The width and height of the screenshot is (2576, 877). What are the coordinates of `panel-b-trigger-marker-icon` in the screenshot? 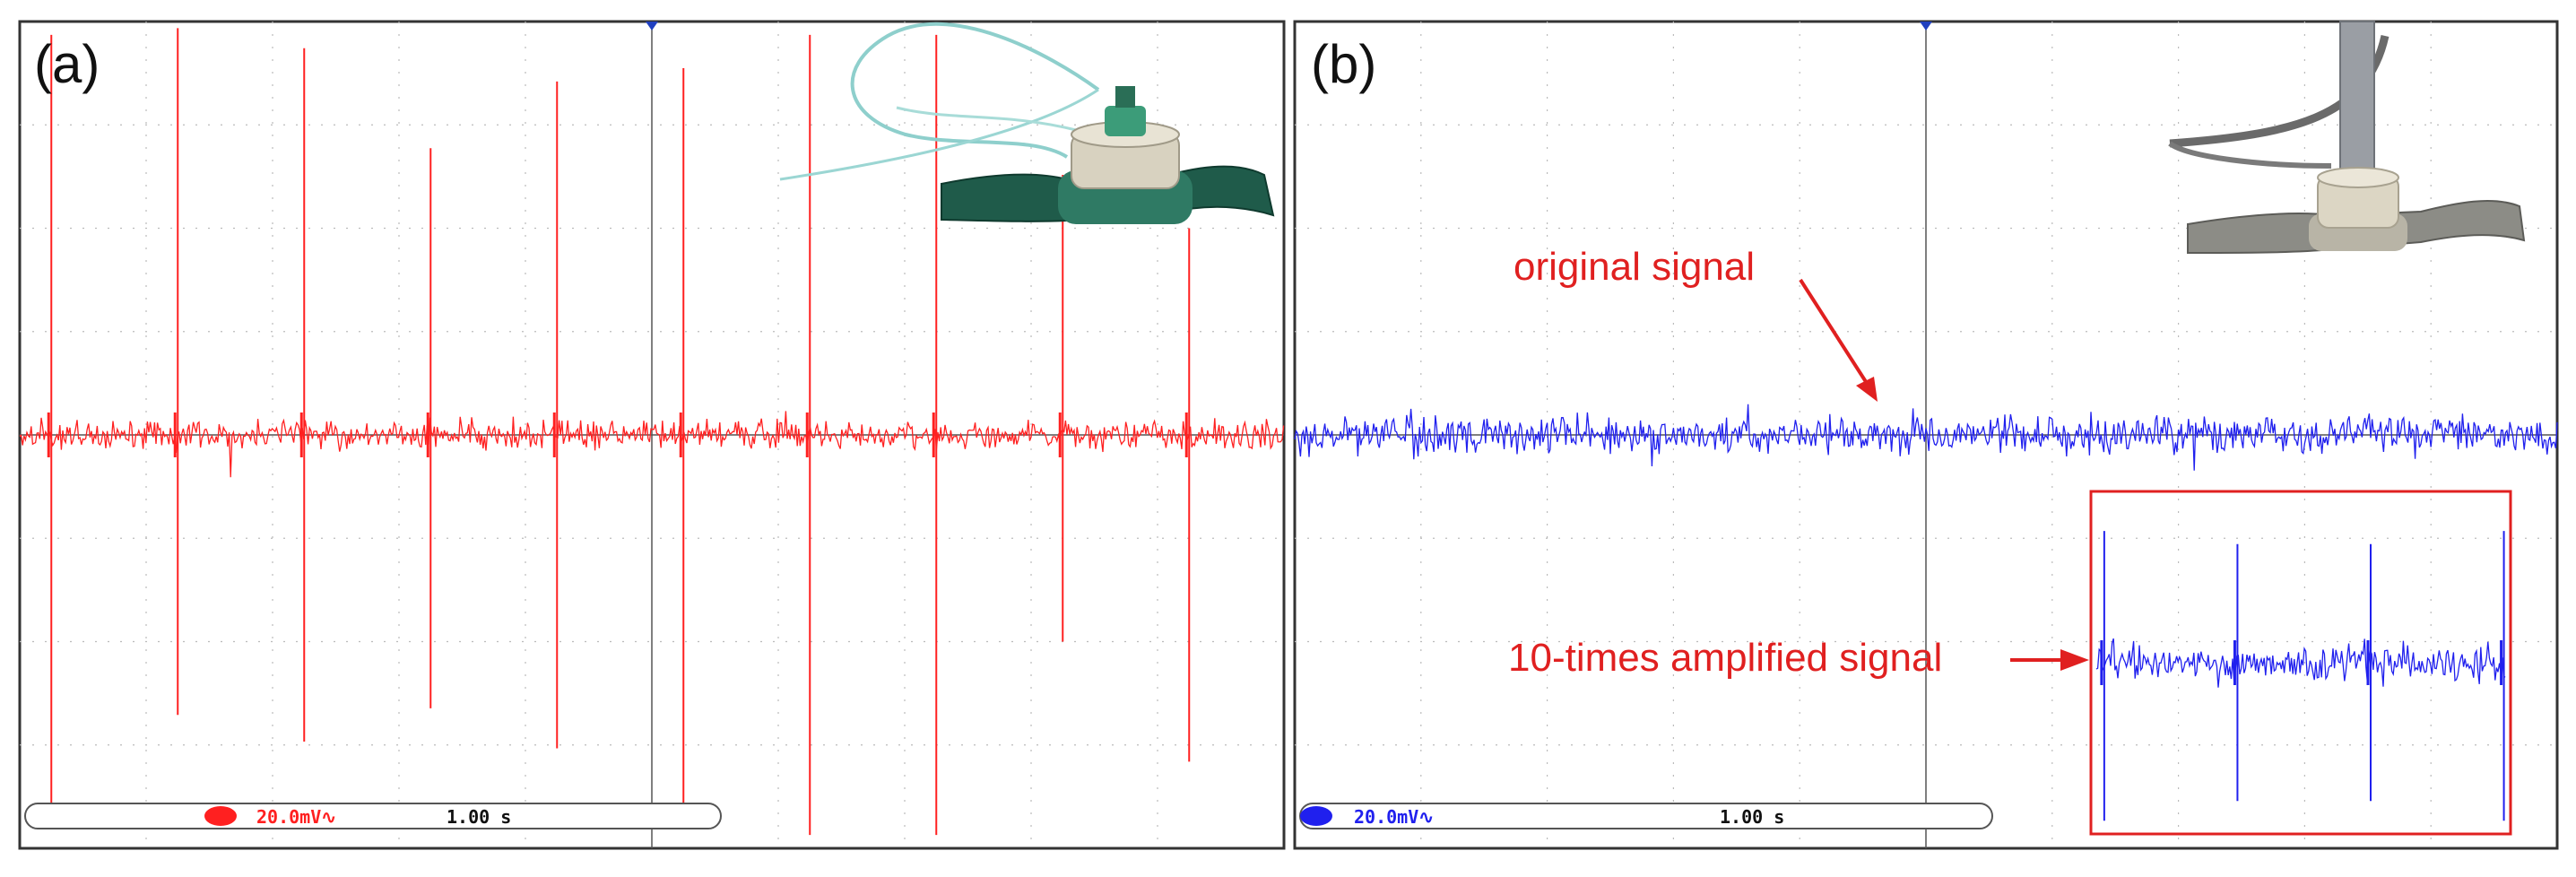 It's located at (1926, 26).